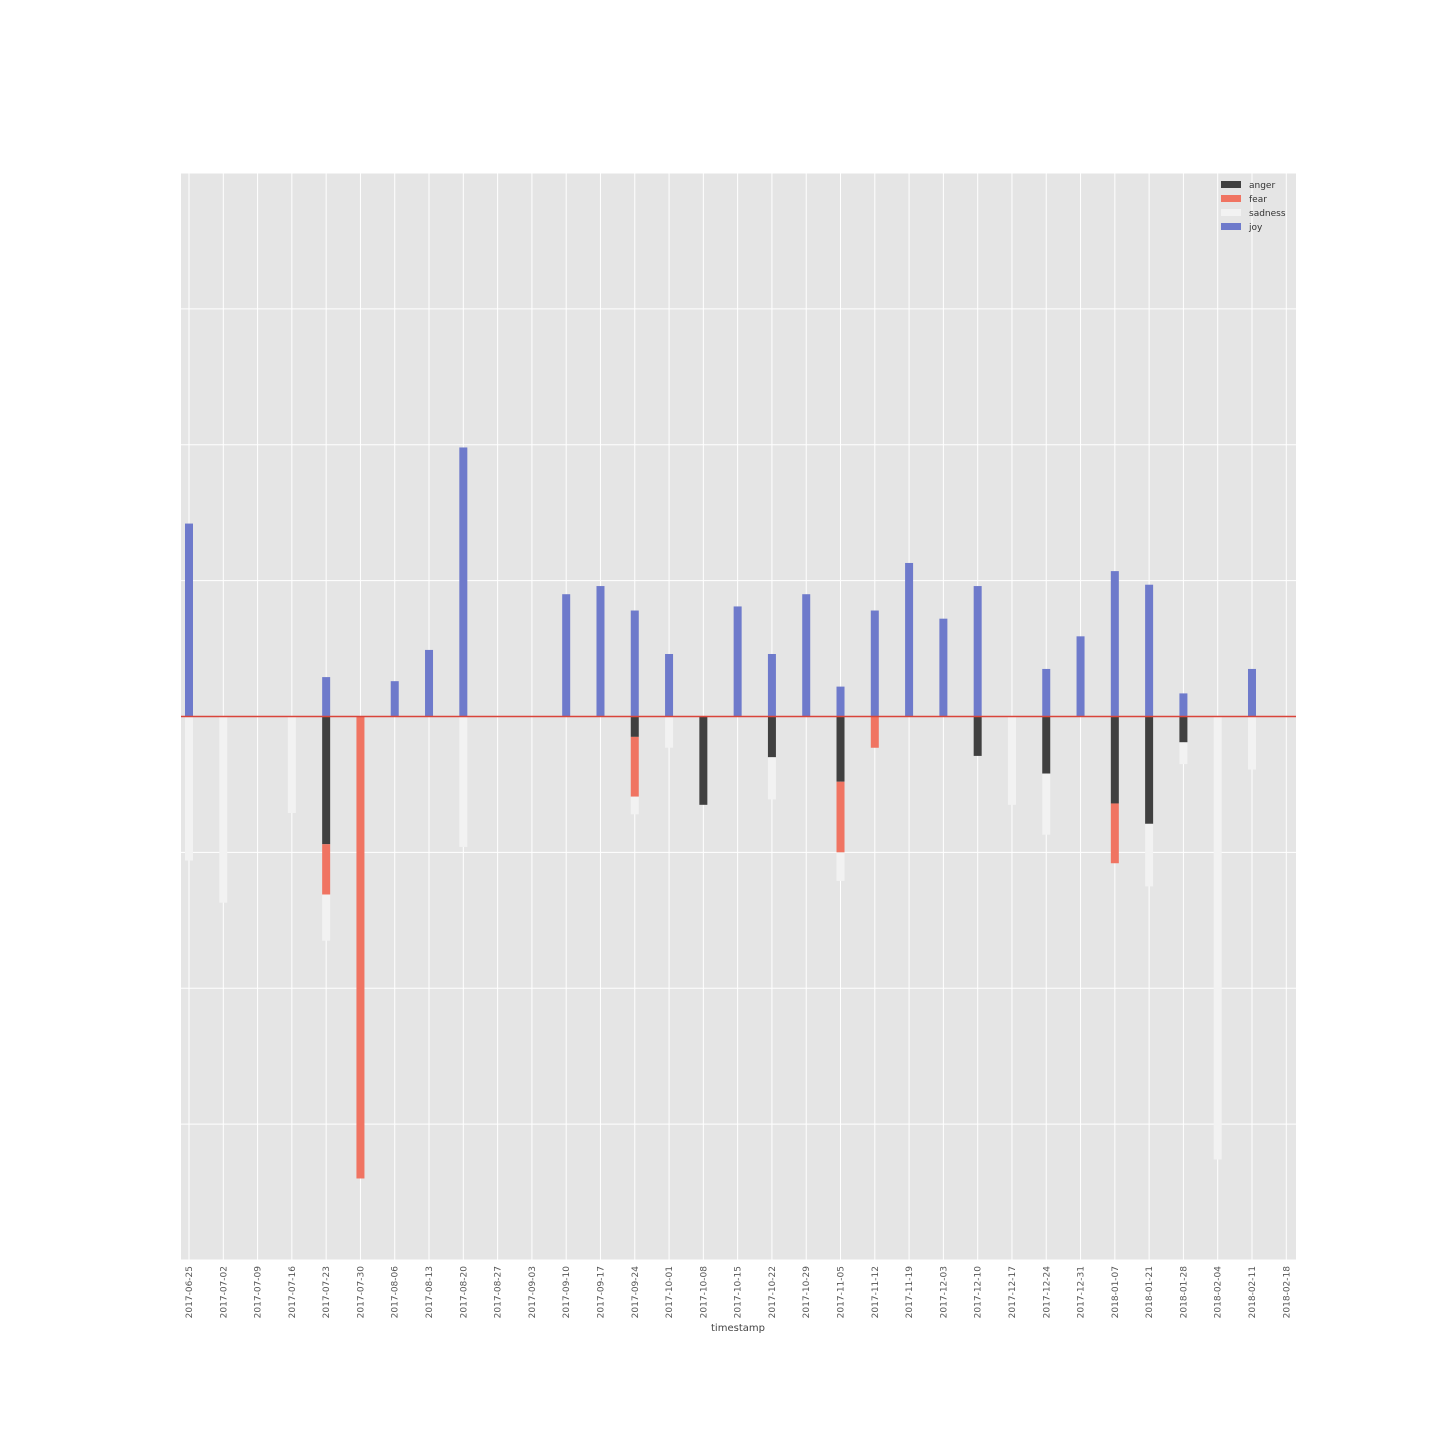 The height and width of the screenshot is (1444, 1440). I want to click on legend-swatch-sadness, so click(1231, 212).